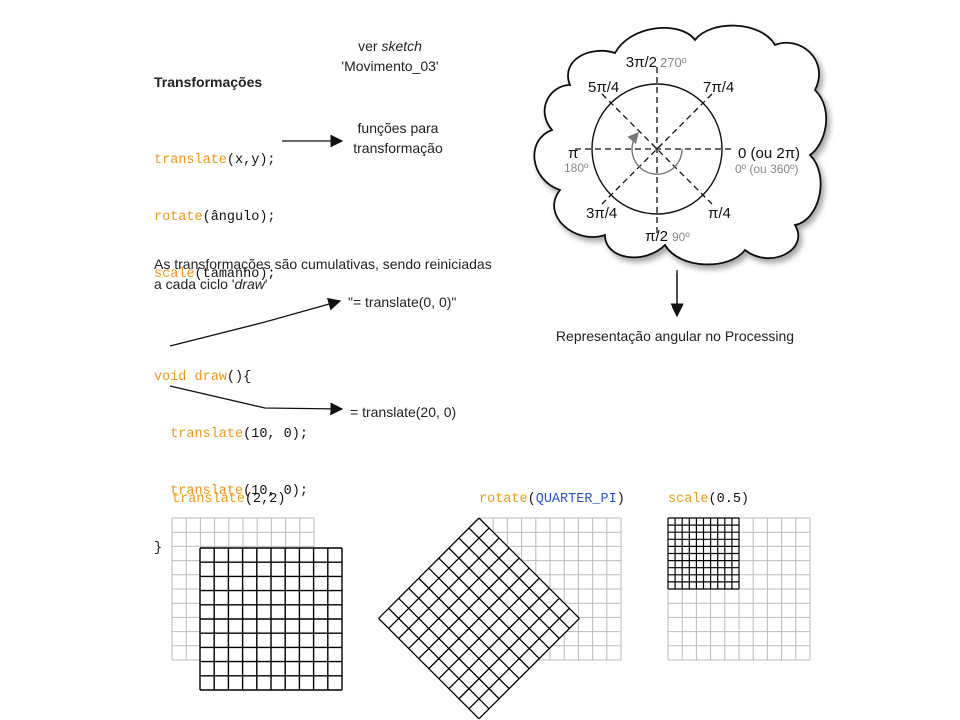 Image resolution: width=960 pixels, height=720 pixels. I want to click on cumulative-line2: a cada ciclo 'draw', so click(323, 284).